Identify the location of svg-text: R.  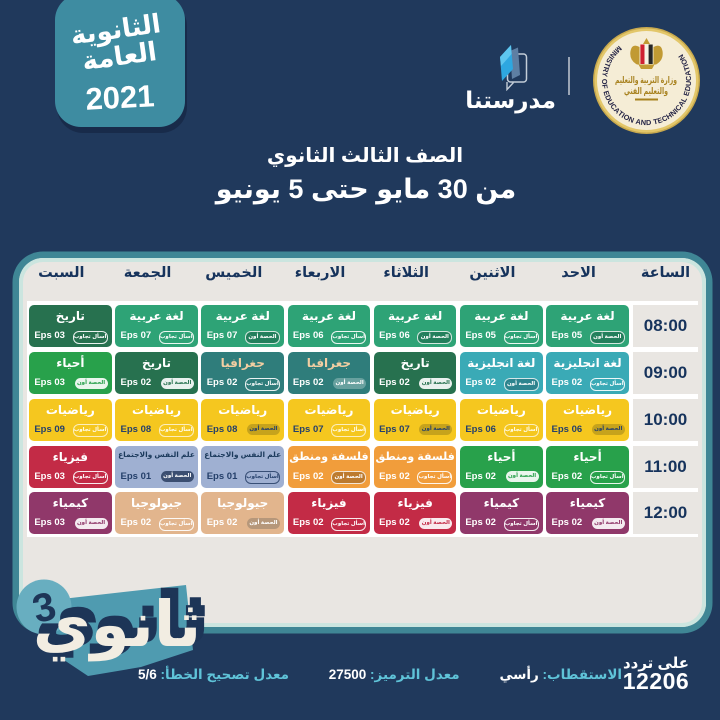
(606, 70).